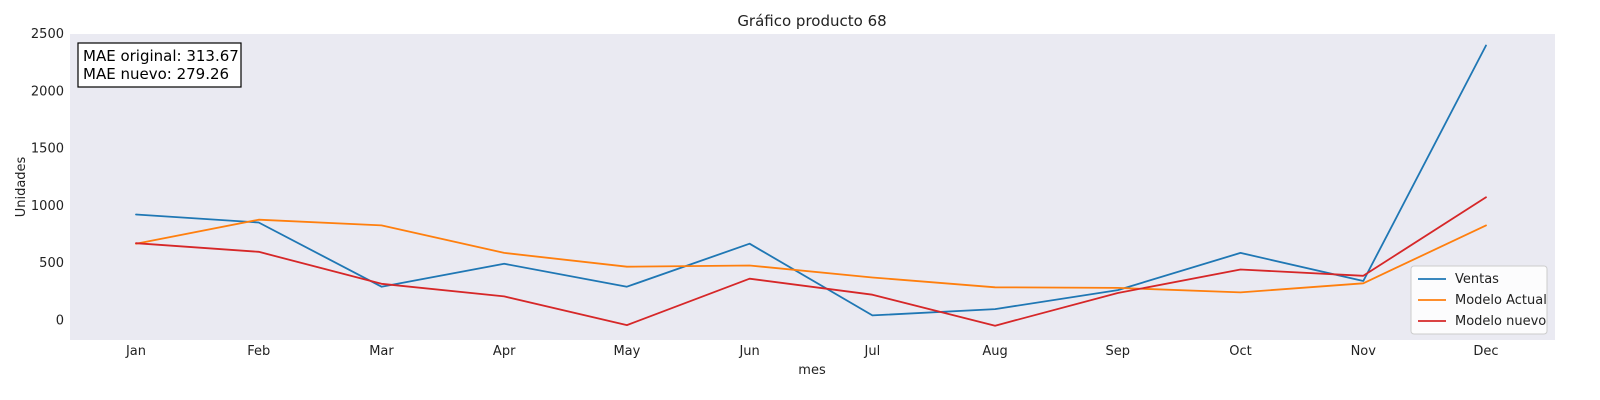  What do you see at coordinates (1240, 351) in the screenshot?
I see `x-tick-label-oct: Oct` at bounding box center [1240, 351].